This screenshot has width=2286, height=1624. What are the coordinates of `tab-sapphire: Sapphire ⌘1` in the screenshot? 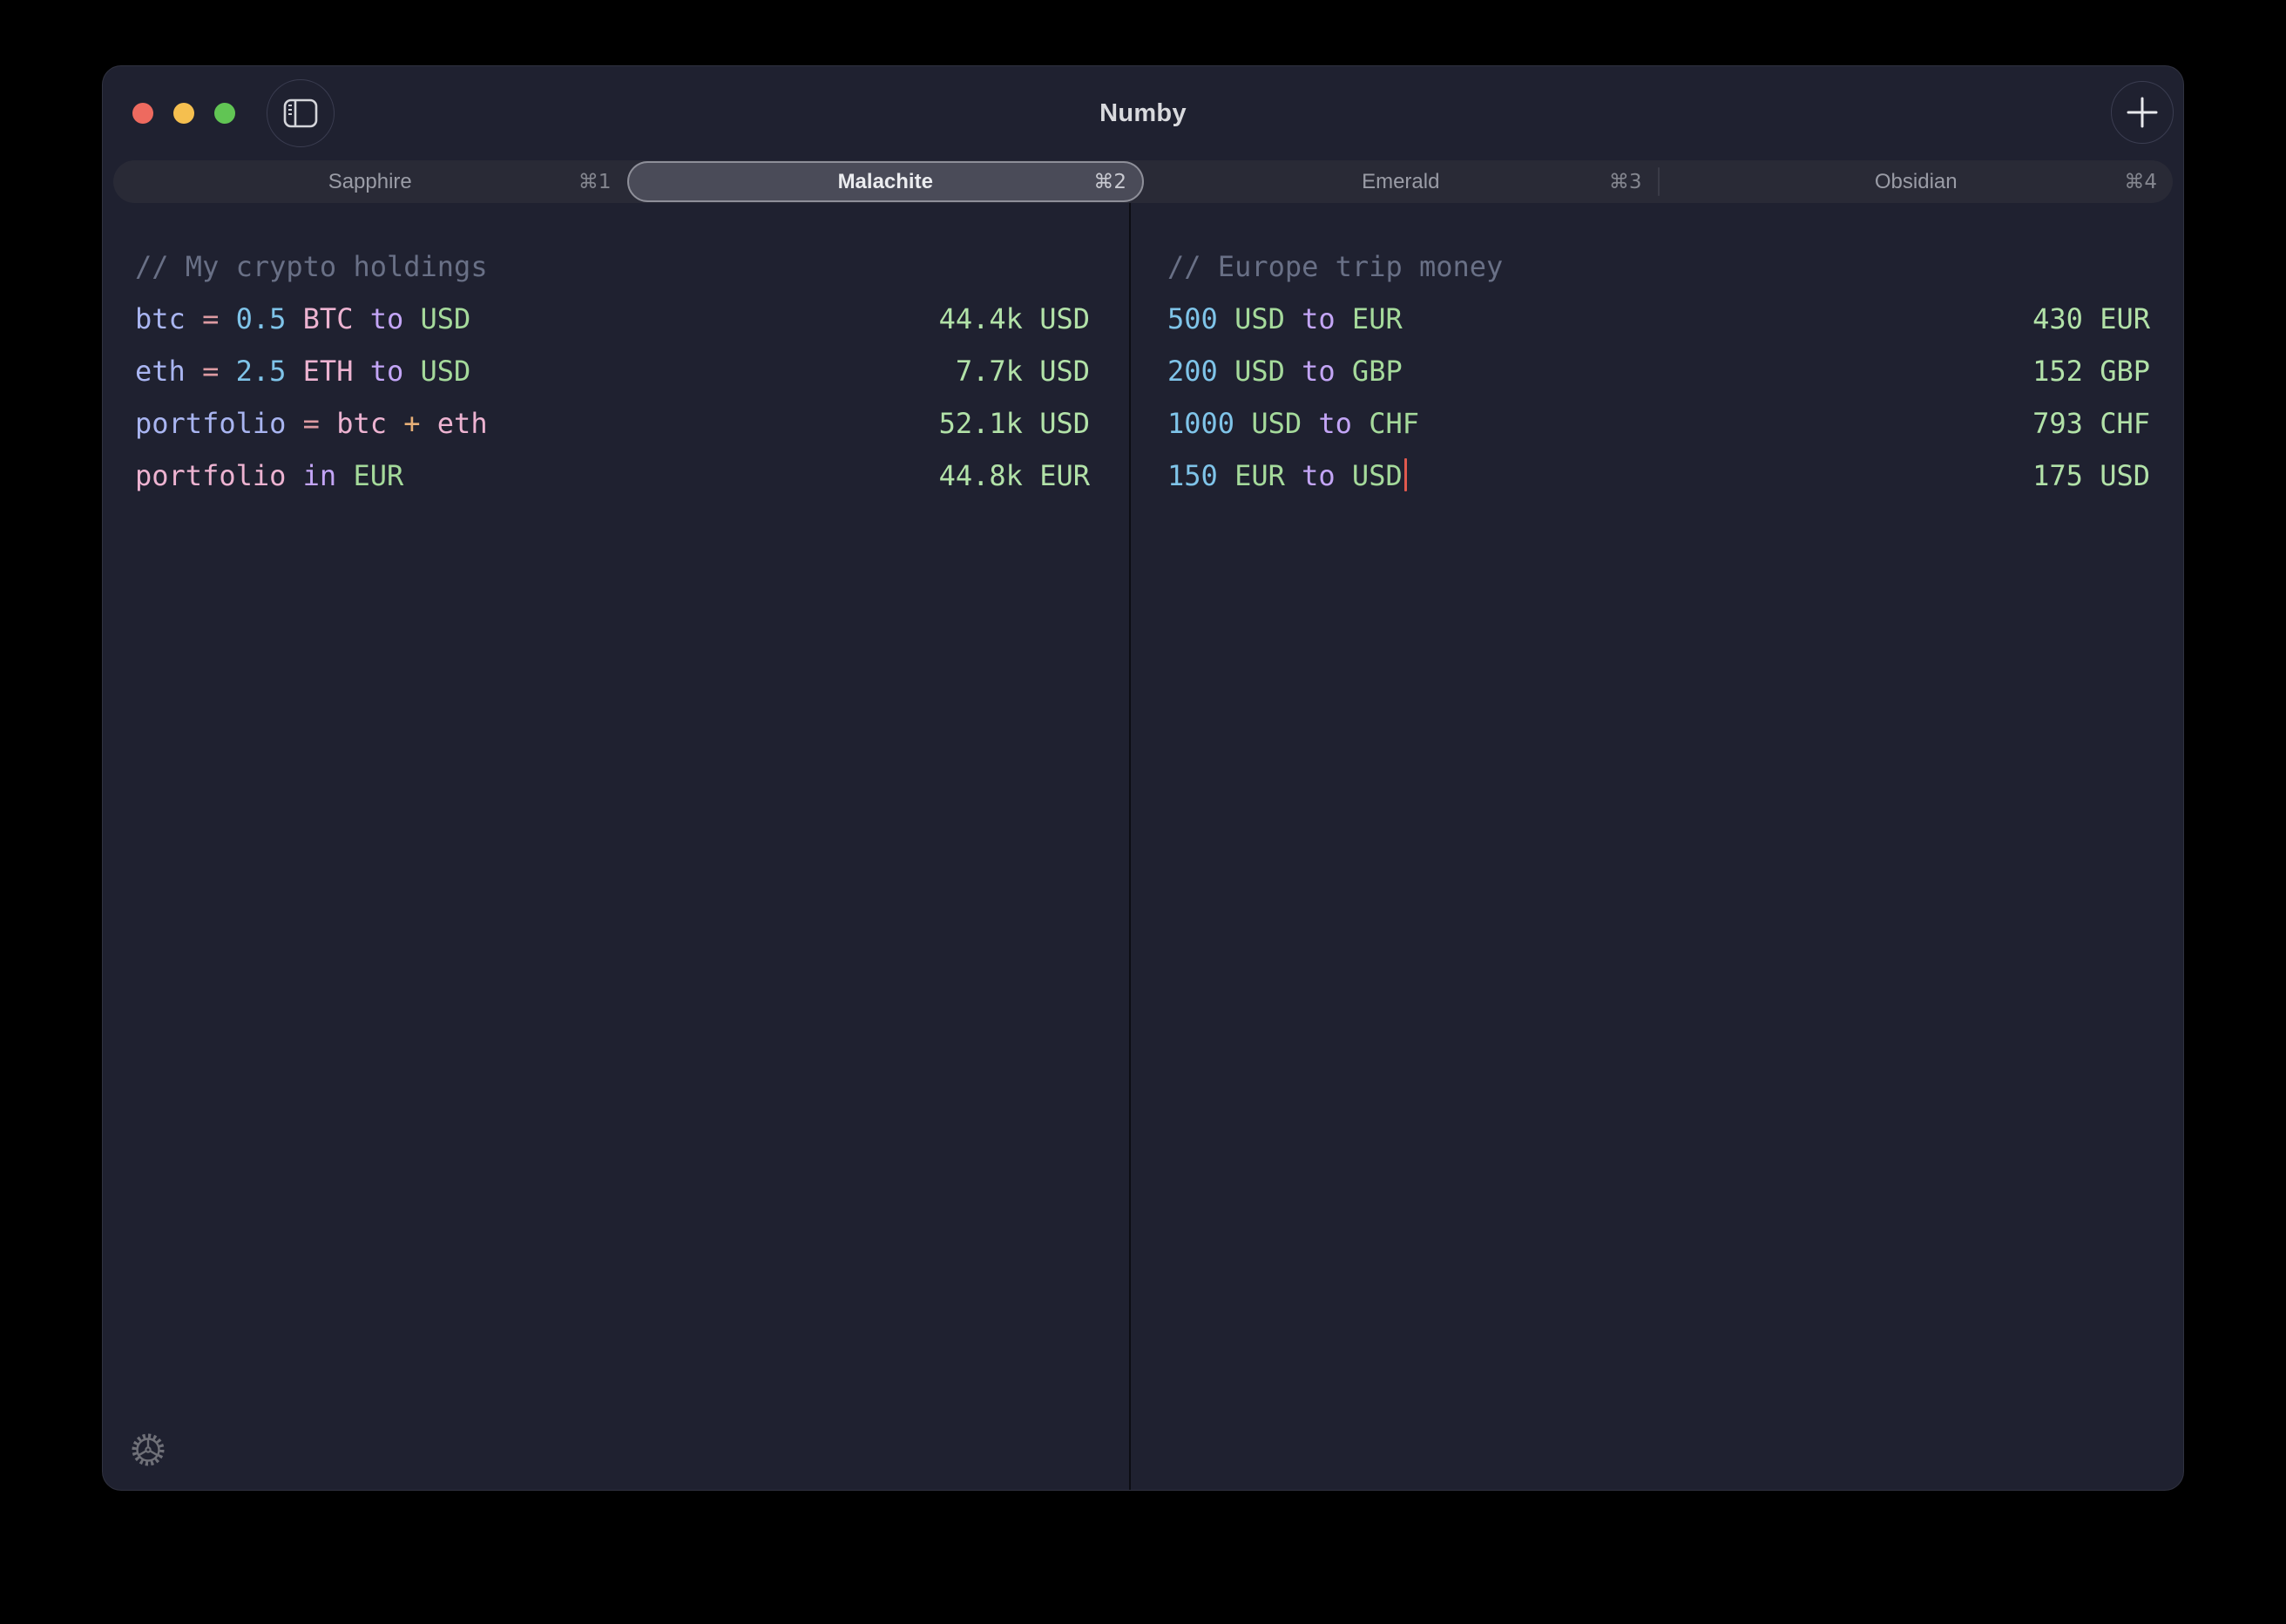 It's located at (370, 181).